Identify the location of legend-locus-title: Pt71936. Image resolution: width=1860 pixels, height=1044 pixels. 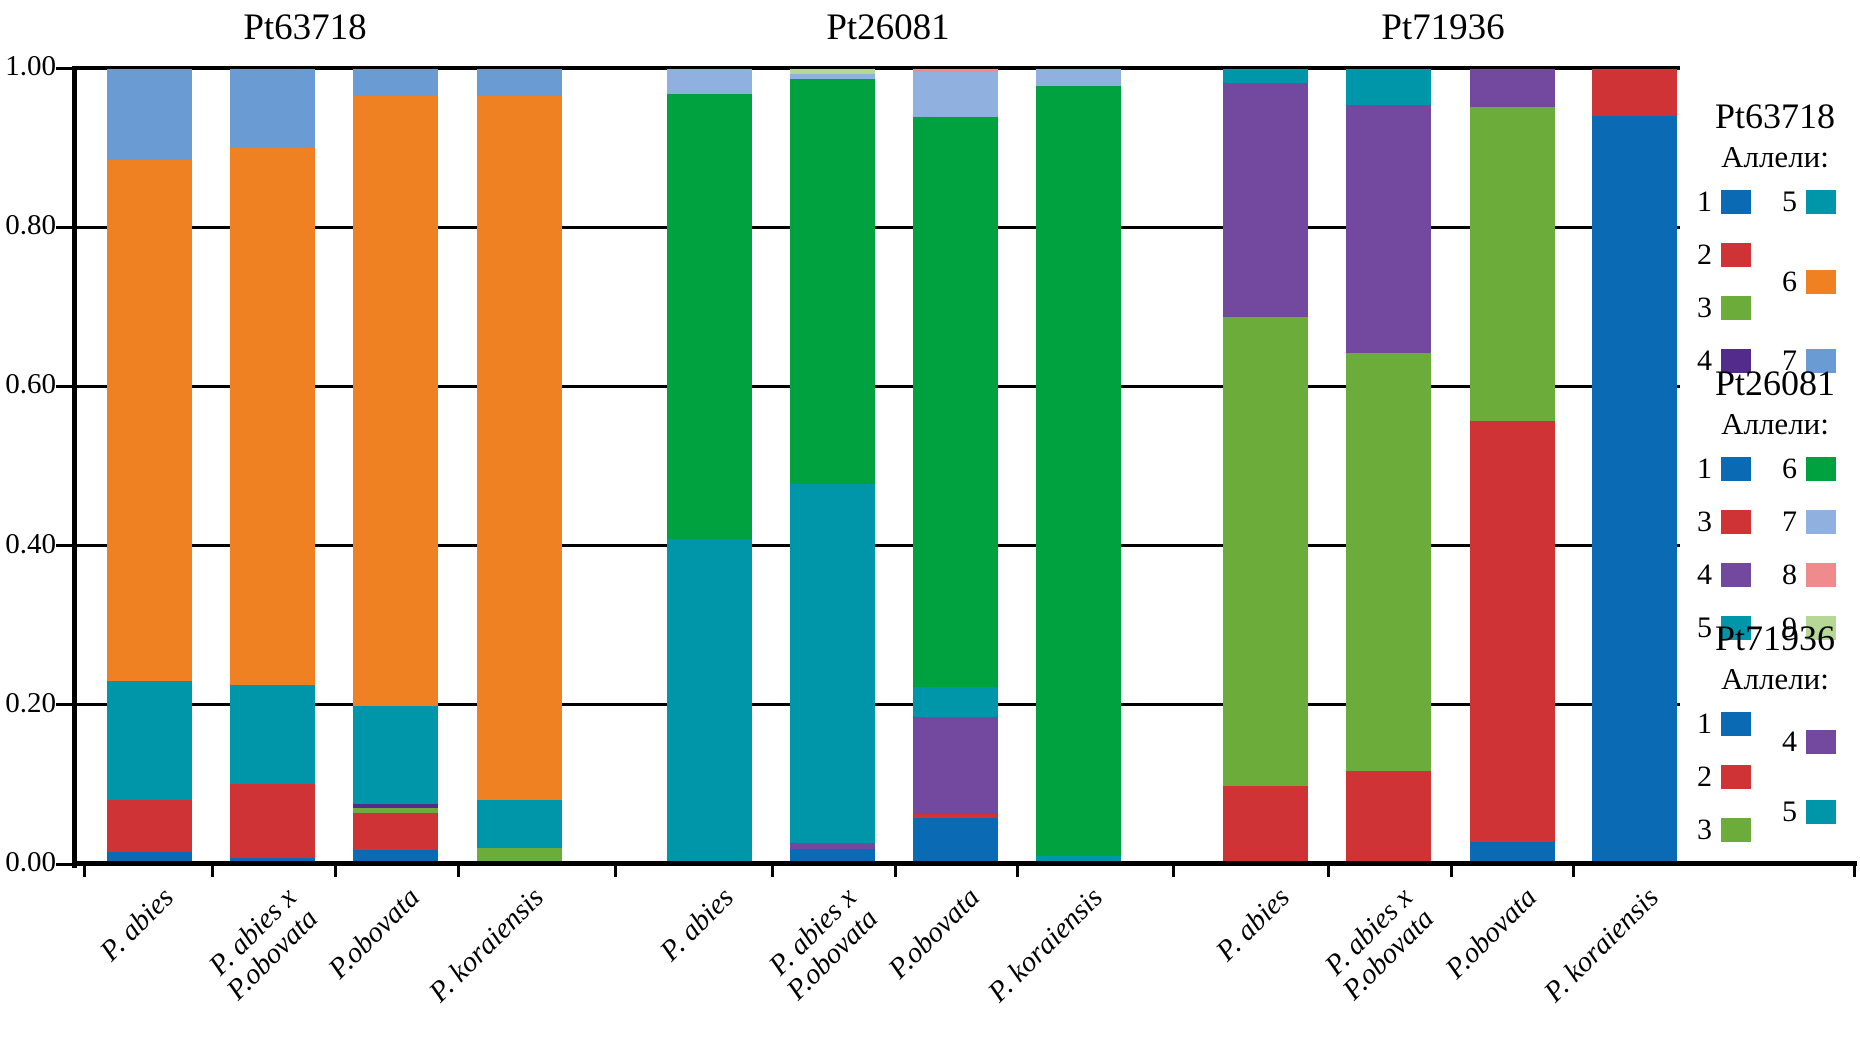
(1775, 638).